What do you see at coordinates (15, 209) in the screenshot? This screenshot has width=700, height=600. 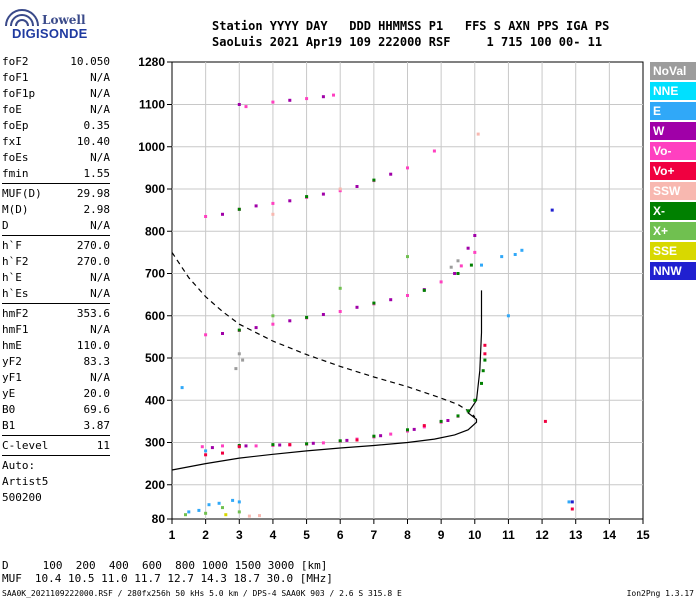 I see `param-name: M(D)` at bounding box center [15, 209].